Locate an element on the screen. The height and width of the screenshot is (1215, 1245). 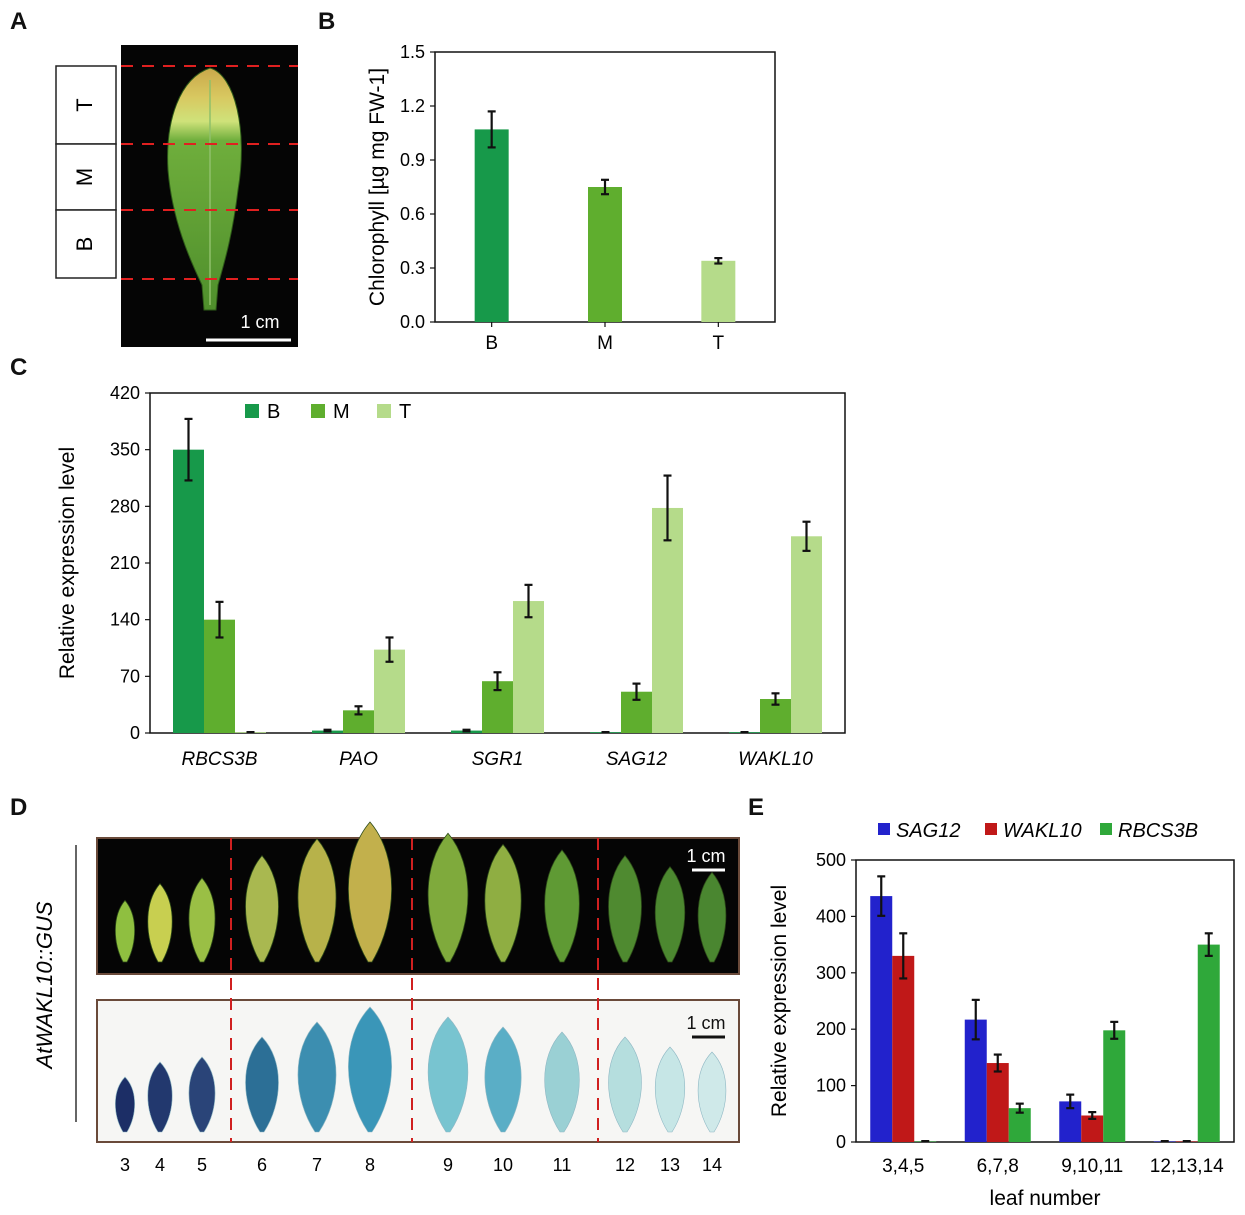
error-bar-SAG12-T is located at coordinates (667, 508).